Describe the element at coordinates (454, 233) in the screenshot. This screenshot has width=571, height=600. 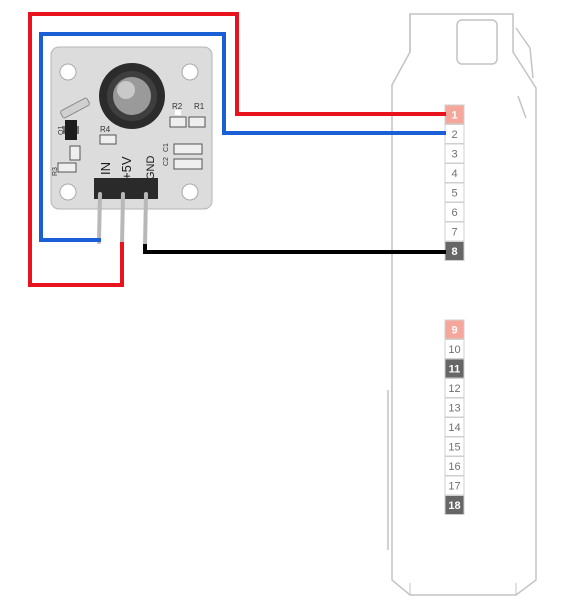
I see `header-pin-label-7: 7` at that location.